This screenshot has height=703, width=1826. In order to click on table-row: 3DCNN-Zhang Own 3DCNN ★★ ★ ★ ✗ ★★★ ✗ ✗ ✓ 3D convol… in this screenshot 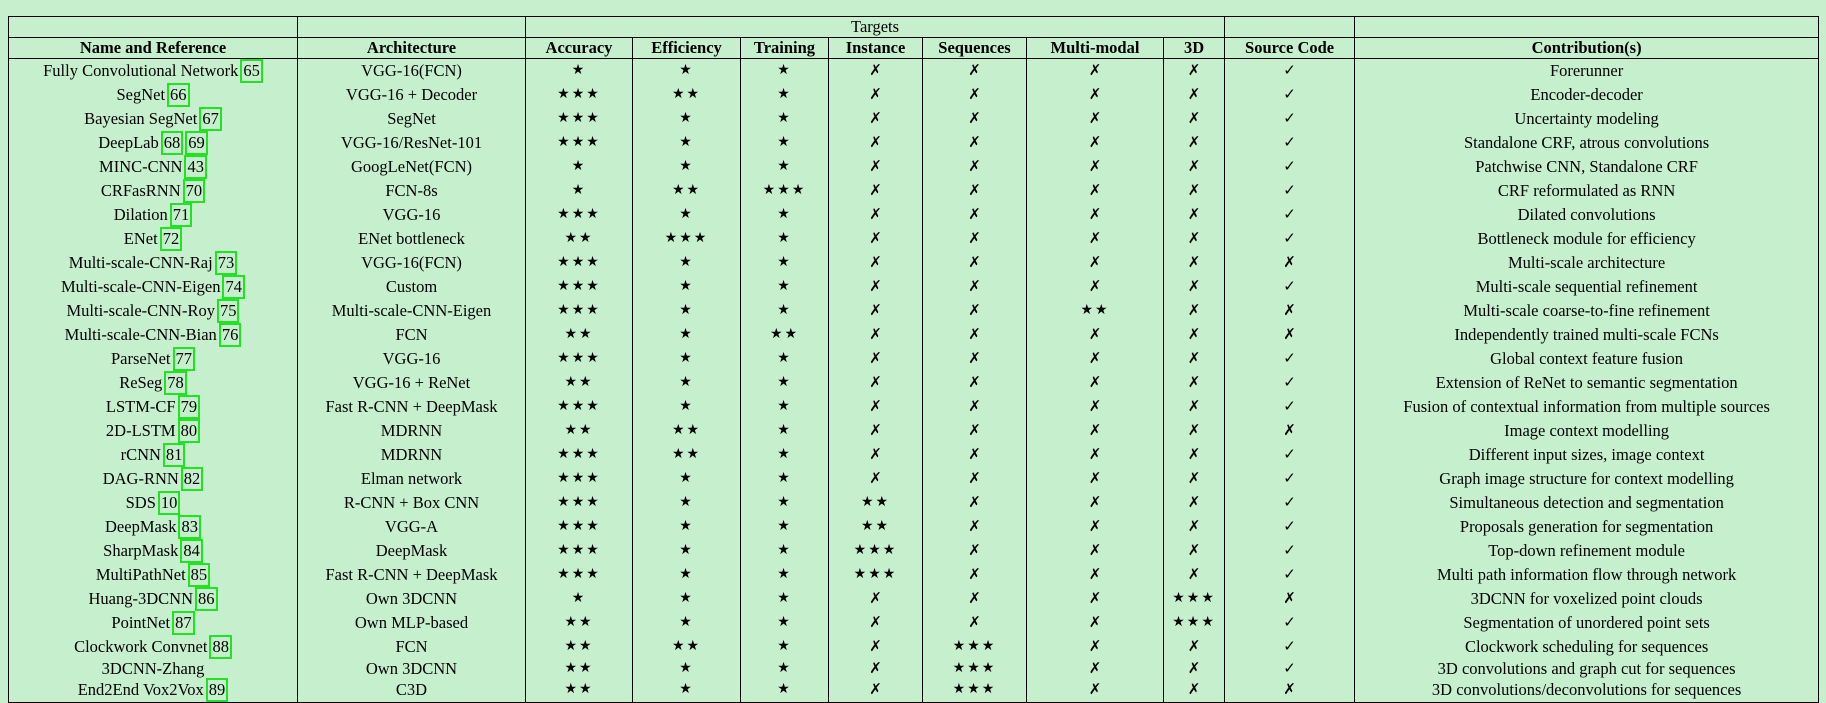, I will do `click(914, 668)`.